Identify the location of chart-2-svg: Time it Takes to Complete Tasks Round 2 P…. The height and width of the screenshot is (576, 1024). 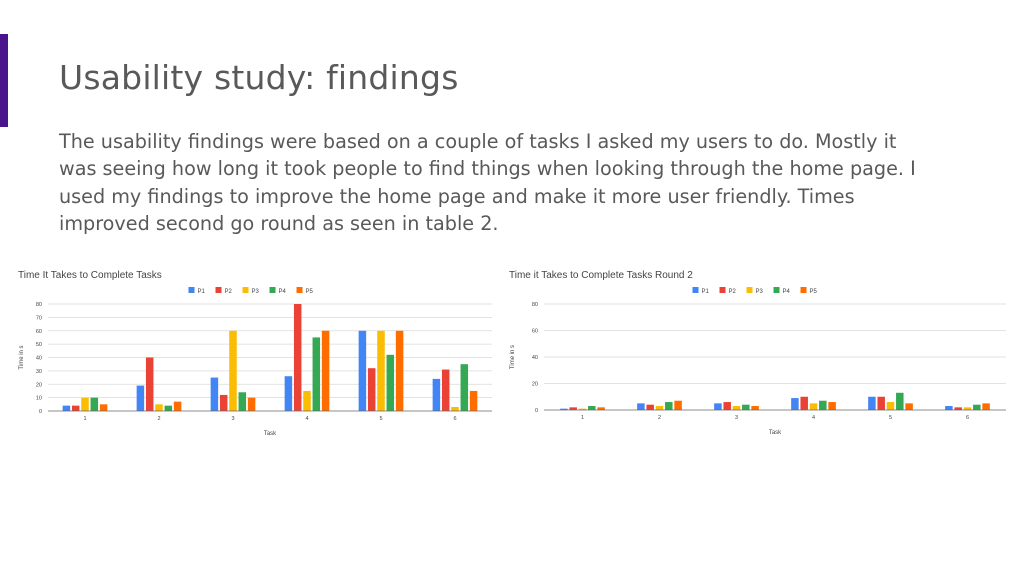
(757, 353).